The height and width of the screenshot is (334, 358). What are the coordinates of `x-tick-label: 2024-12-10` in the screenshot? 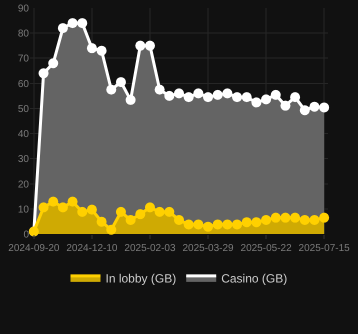 It's located at (92, 248).